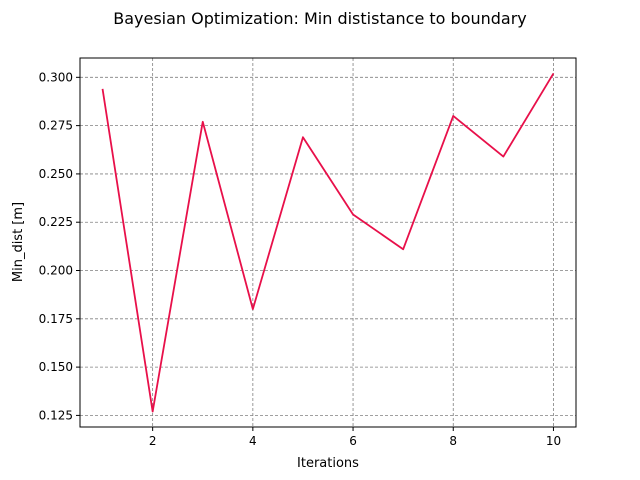  Describe the element at coordinates (353, 441) in the screenshot. I see `x-tick-label: 6` at that location.